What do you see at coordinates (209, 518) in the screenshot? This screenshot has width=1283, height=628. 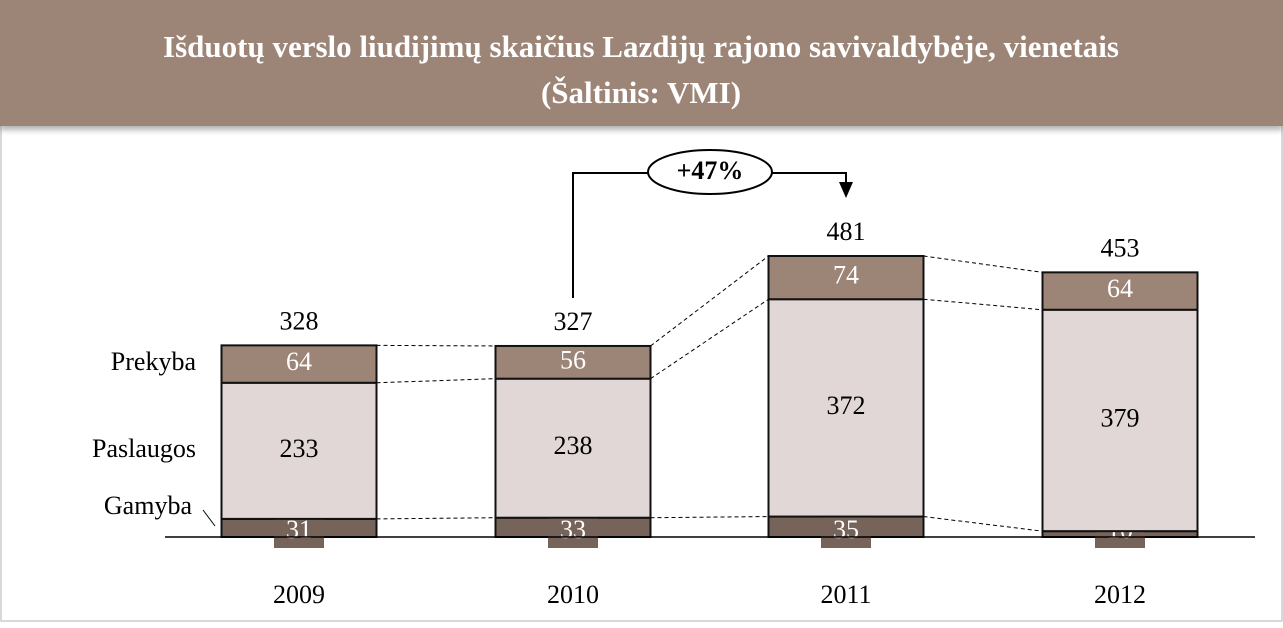 I see `legend-leader` at bounding box center [209, 518].